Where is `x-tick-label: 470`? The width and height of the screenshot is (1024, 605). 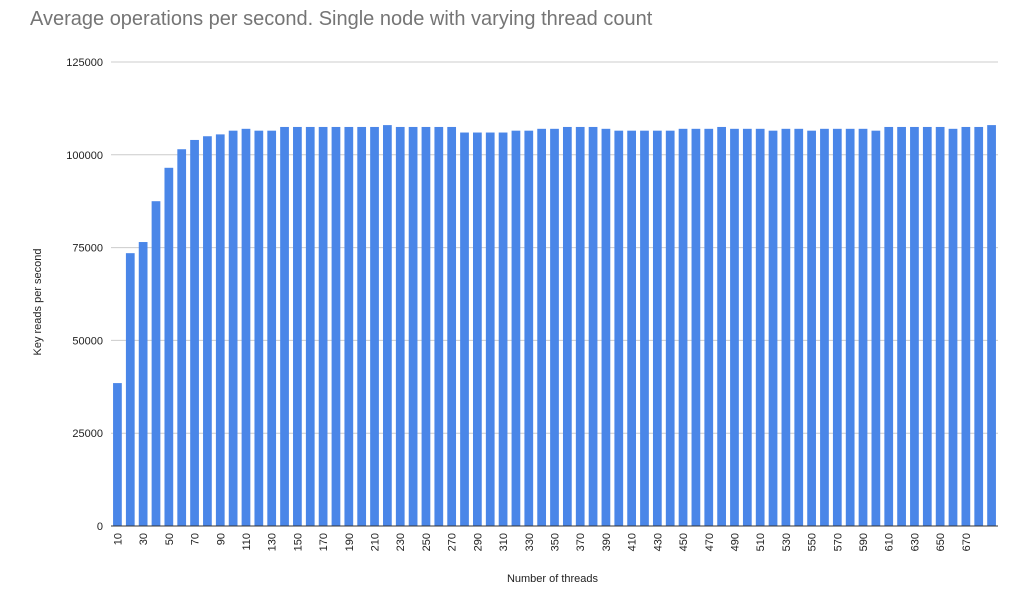 x-tick-label: 470 is located at coordinates (710, 542).